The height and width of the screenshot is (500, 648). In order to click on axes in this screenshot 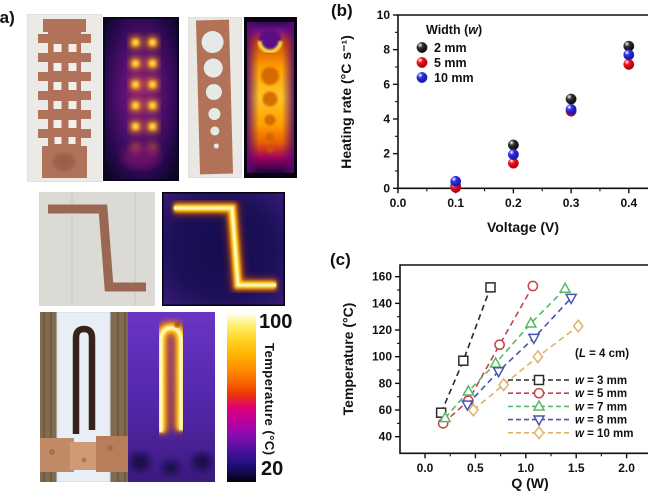, I will do `click(523, 359)`.